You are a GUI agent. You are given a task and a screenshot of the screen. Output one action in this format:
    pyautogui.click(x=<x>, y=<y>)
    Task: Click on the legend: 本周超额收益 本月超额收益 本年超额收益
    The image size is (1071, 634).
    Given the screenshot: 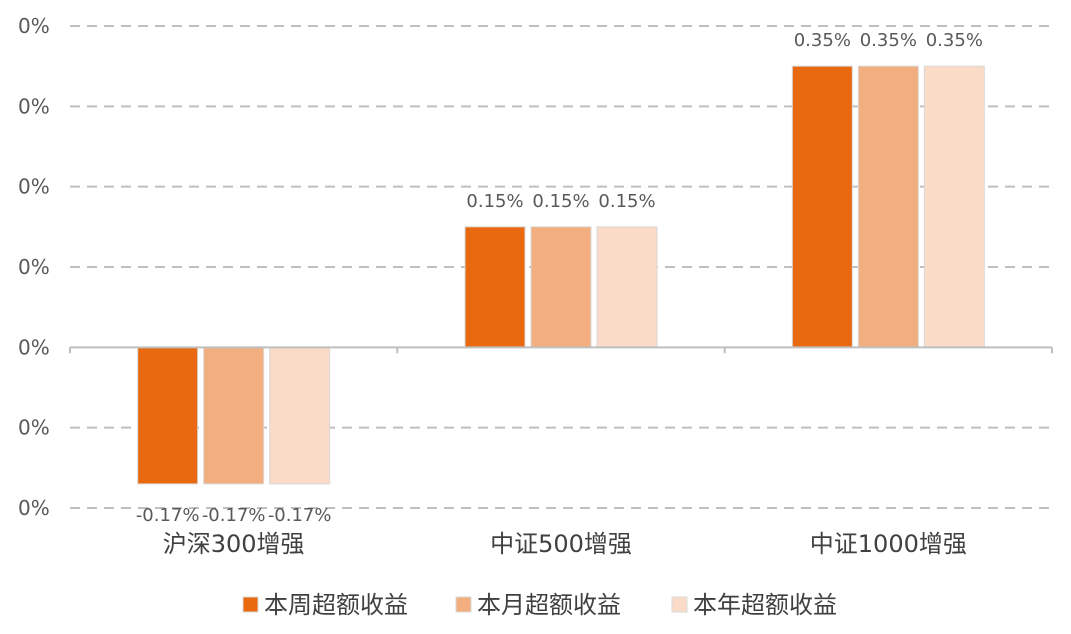 What is the action you would take?
    pyautogui.click(x=539, y=605)
    